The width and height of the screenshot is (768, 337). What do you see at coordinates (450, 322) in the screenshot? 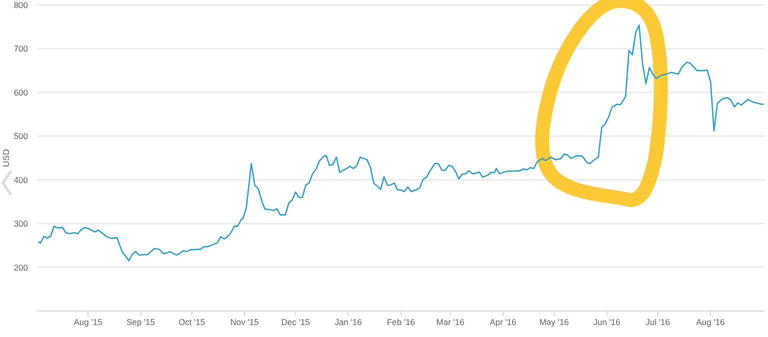
I see `x-tick-label: Mar '16` at bounding box center [450, 322].